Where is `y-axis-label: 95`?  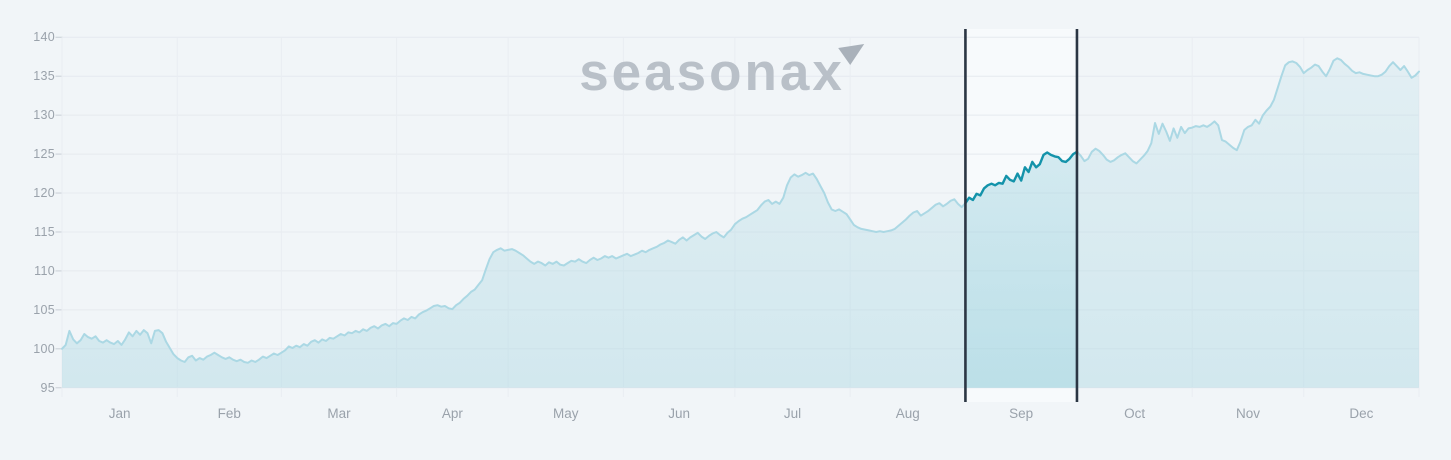 y-axis-label: 95 is located at coordinates (47, 387).